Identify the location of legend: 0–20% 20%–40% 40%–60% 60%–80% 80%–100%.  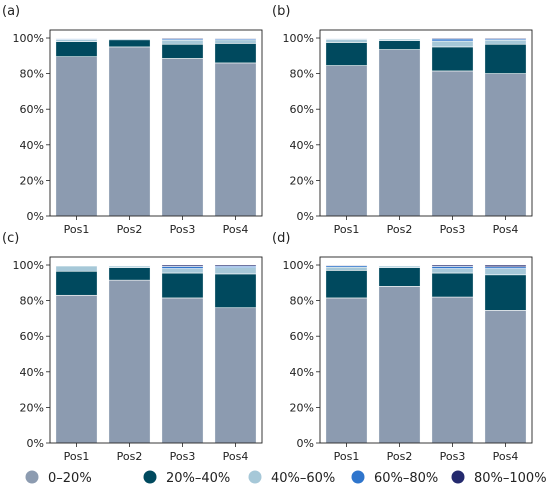
(286, 478).